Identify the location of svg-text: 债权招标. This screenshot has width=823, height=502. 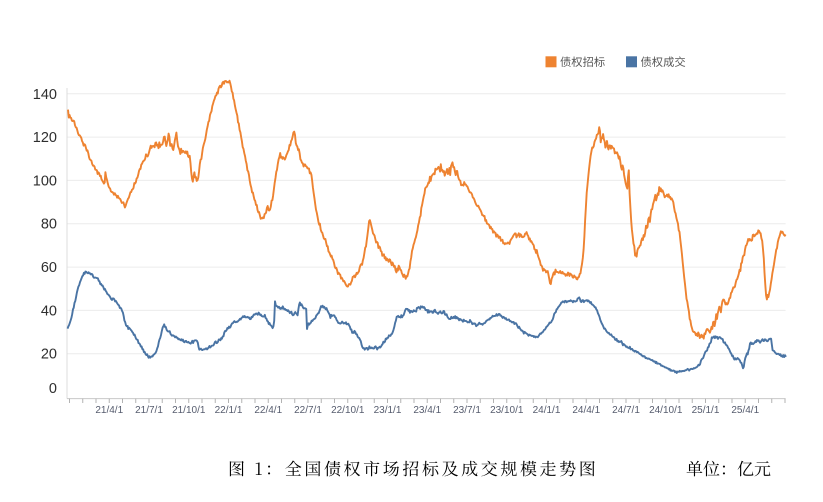
(582, 62).